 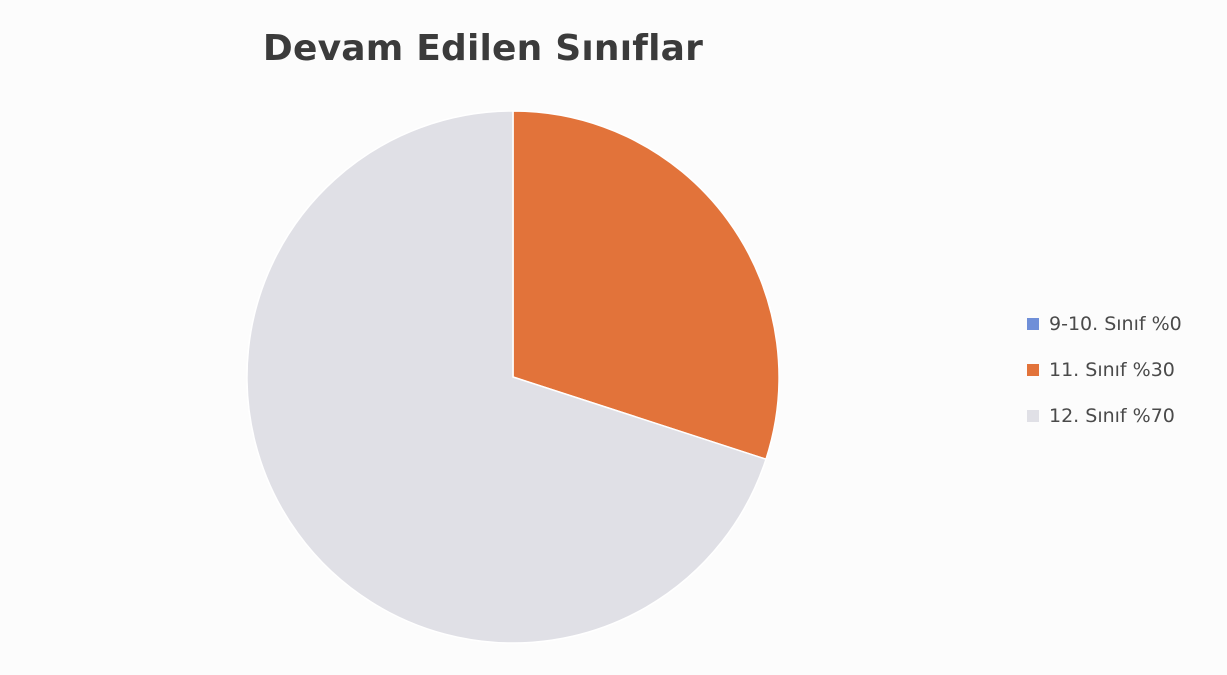 I want to click on legend-label-9-10: 9-10. Sınıf %0, so click(x=1115, y=324).